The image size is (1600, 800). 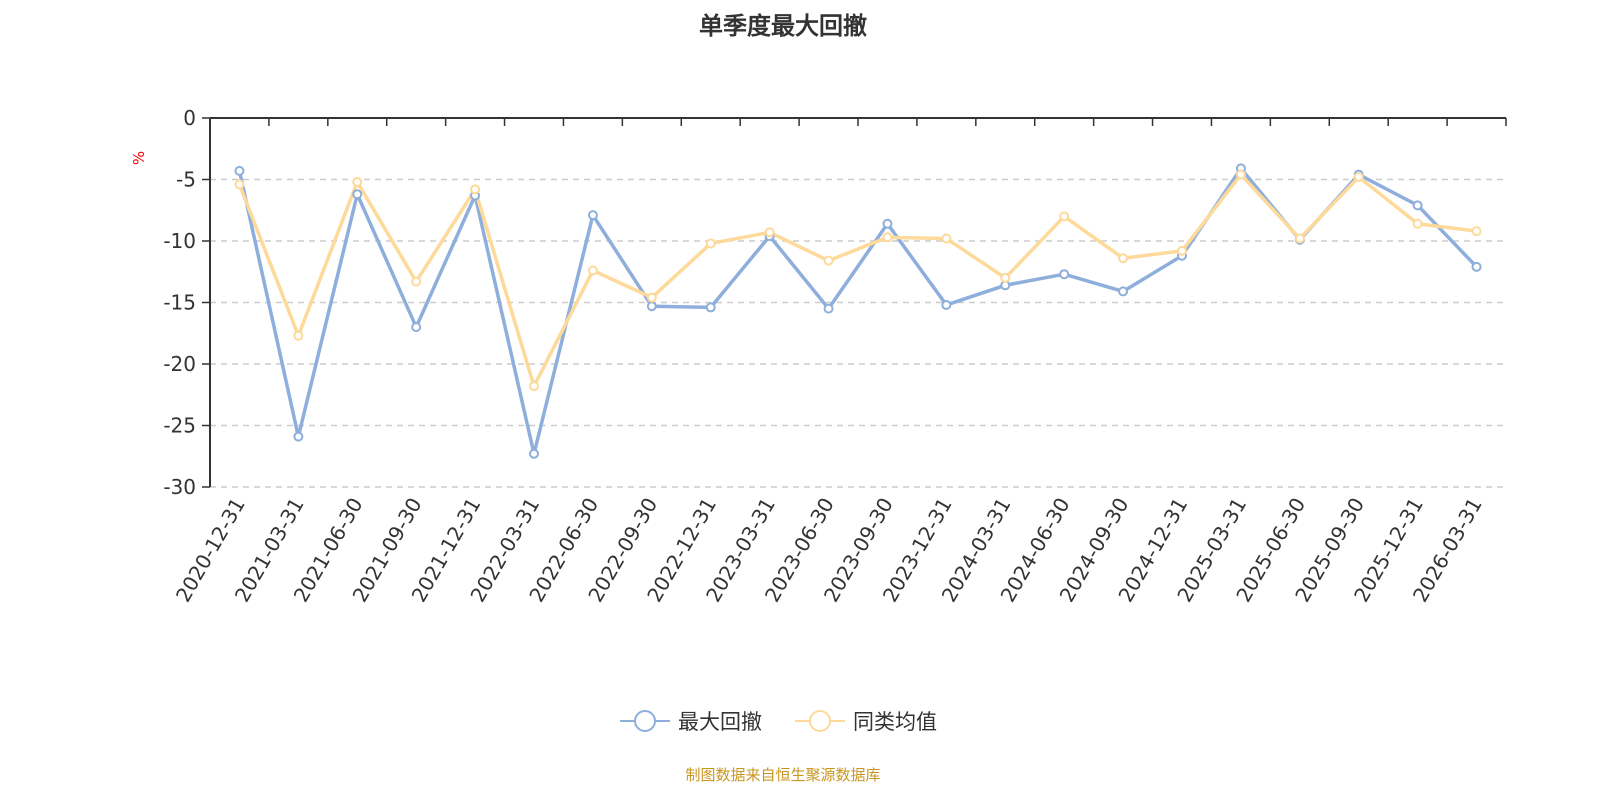 I want to click on chart-title: 单季度最大回撤, so click(x=783, y=26).